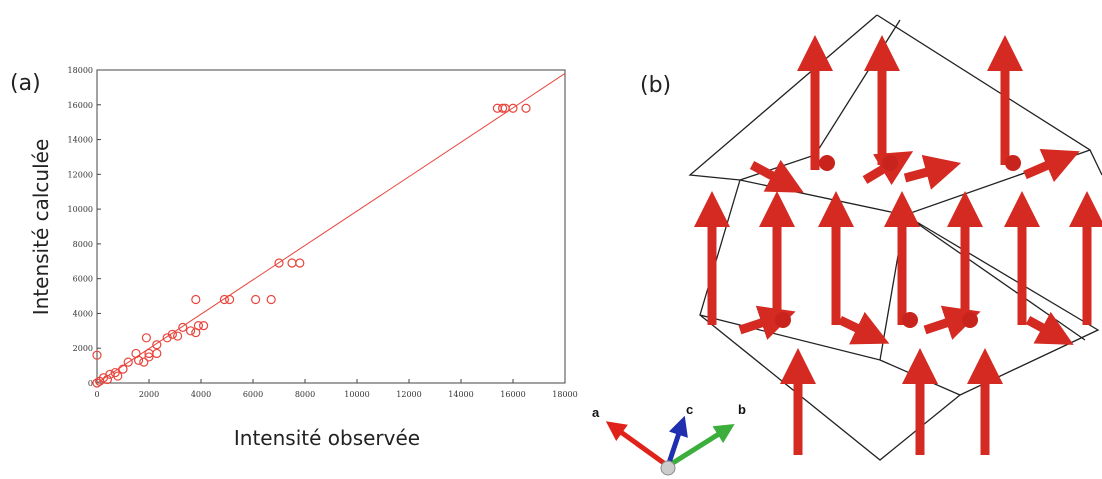 Image resolution: width=1102 pixels, height=479 pixels. What do you see at coordinates (83, 244) in the screenshot?
I see `y-tick-label: 8000` at bounding box center [83, 244].